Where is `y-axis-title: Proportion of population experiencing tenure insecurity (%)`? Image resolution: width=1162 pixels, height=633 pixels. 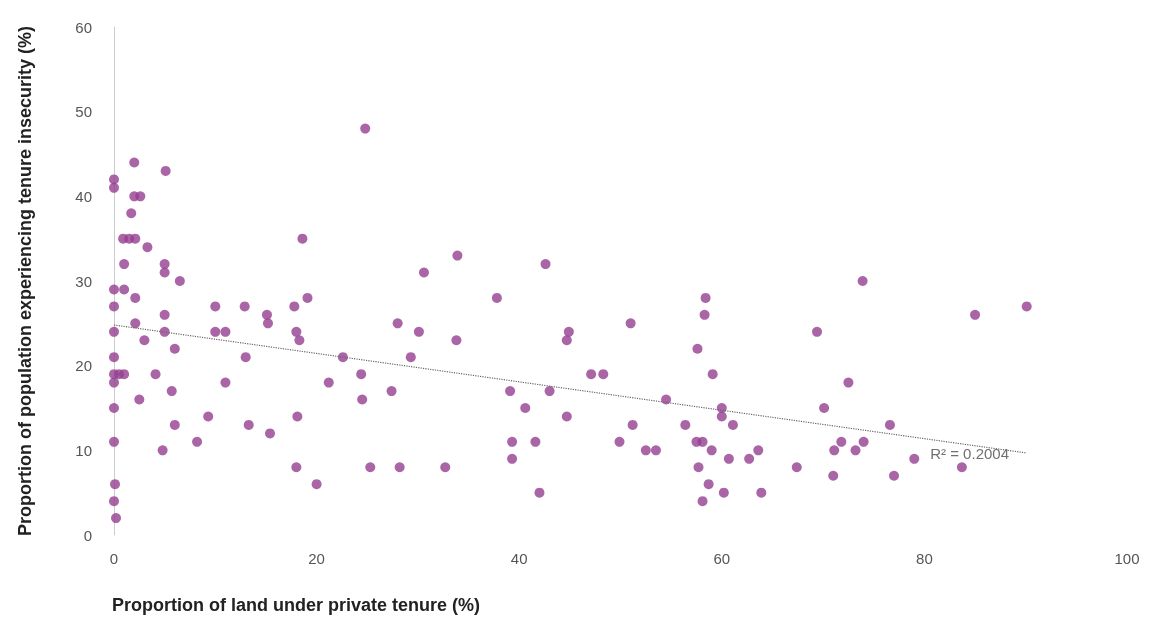 y-axis-title: Proportion of population experiencing tenure insecurity (%) is located at coordinates (25, 281).